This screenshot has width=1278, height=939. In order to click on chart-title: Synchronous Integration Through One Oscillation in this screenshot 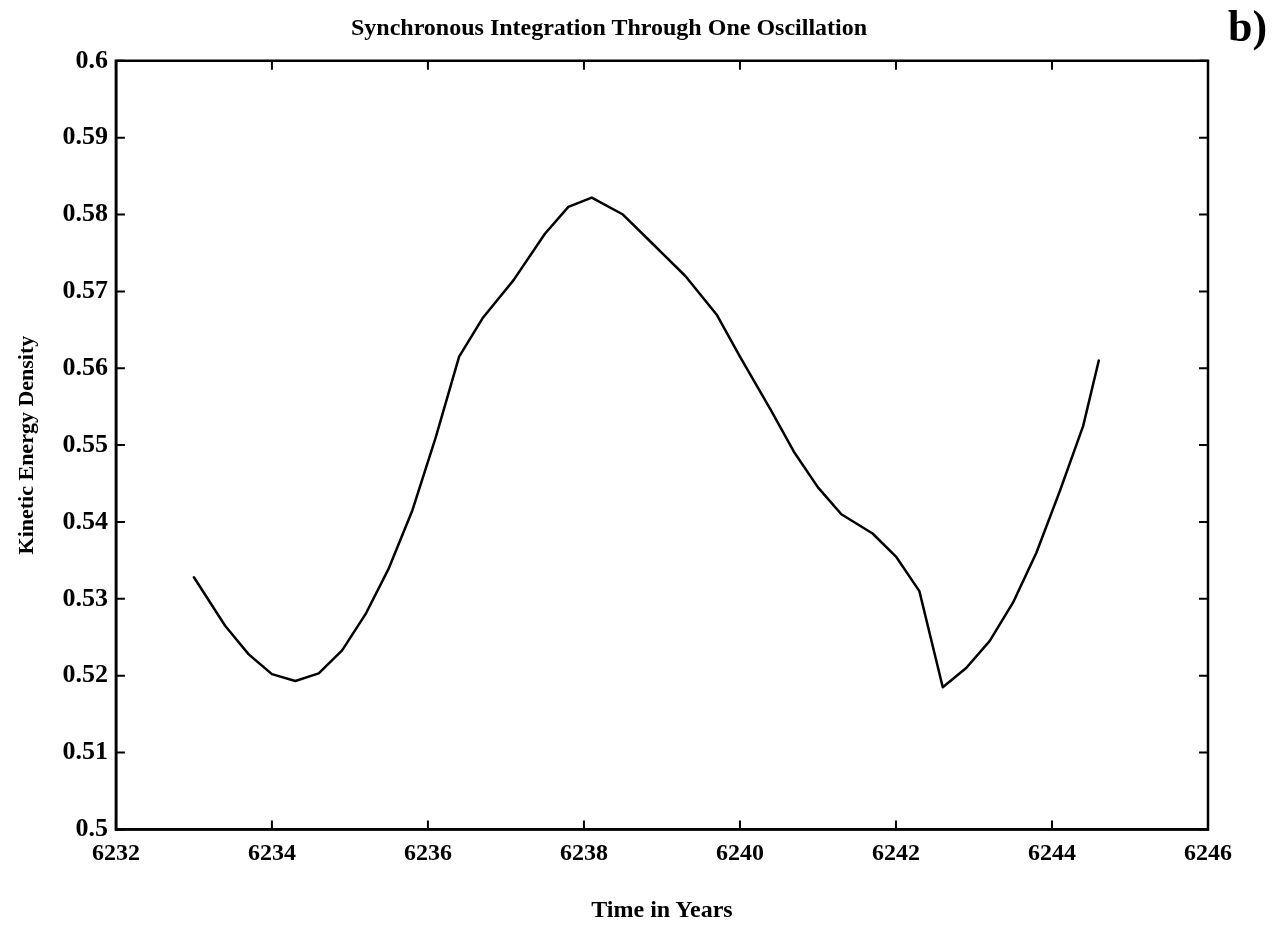, I will do `click(609, 26)`.